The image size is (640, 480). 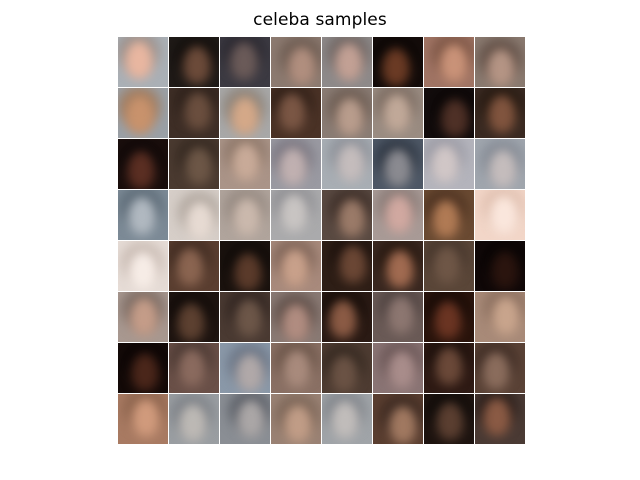 What do you see at coordinates (320, 20) in the screenshot?
I see `figure-title: celeba samples` at bounding box center [320, 20].